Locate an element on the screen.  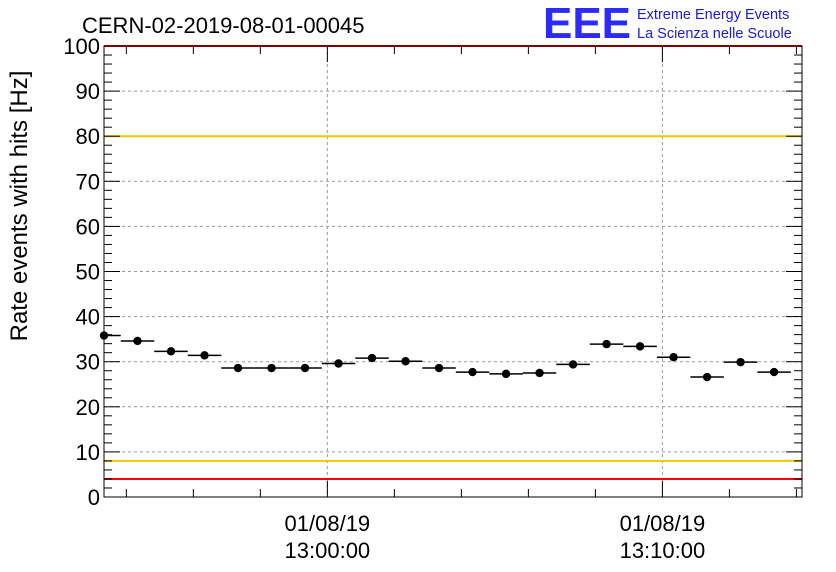
y-tick-label: 50 is located at coordinates (88, 272).